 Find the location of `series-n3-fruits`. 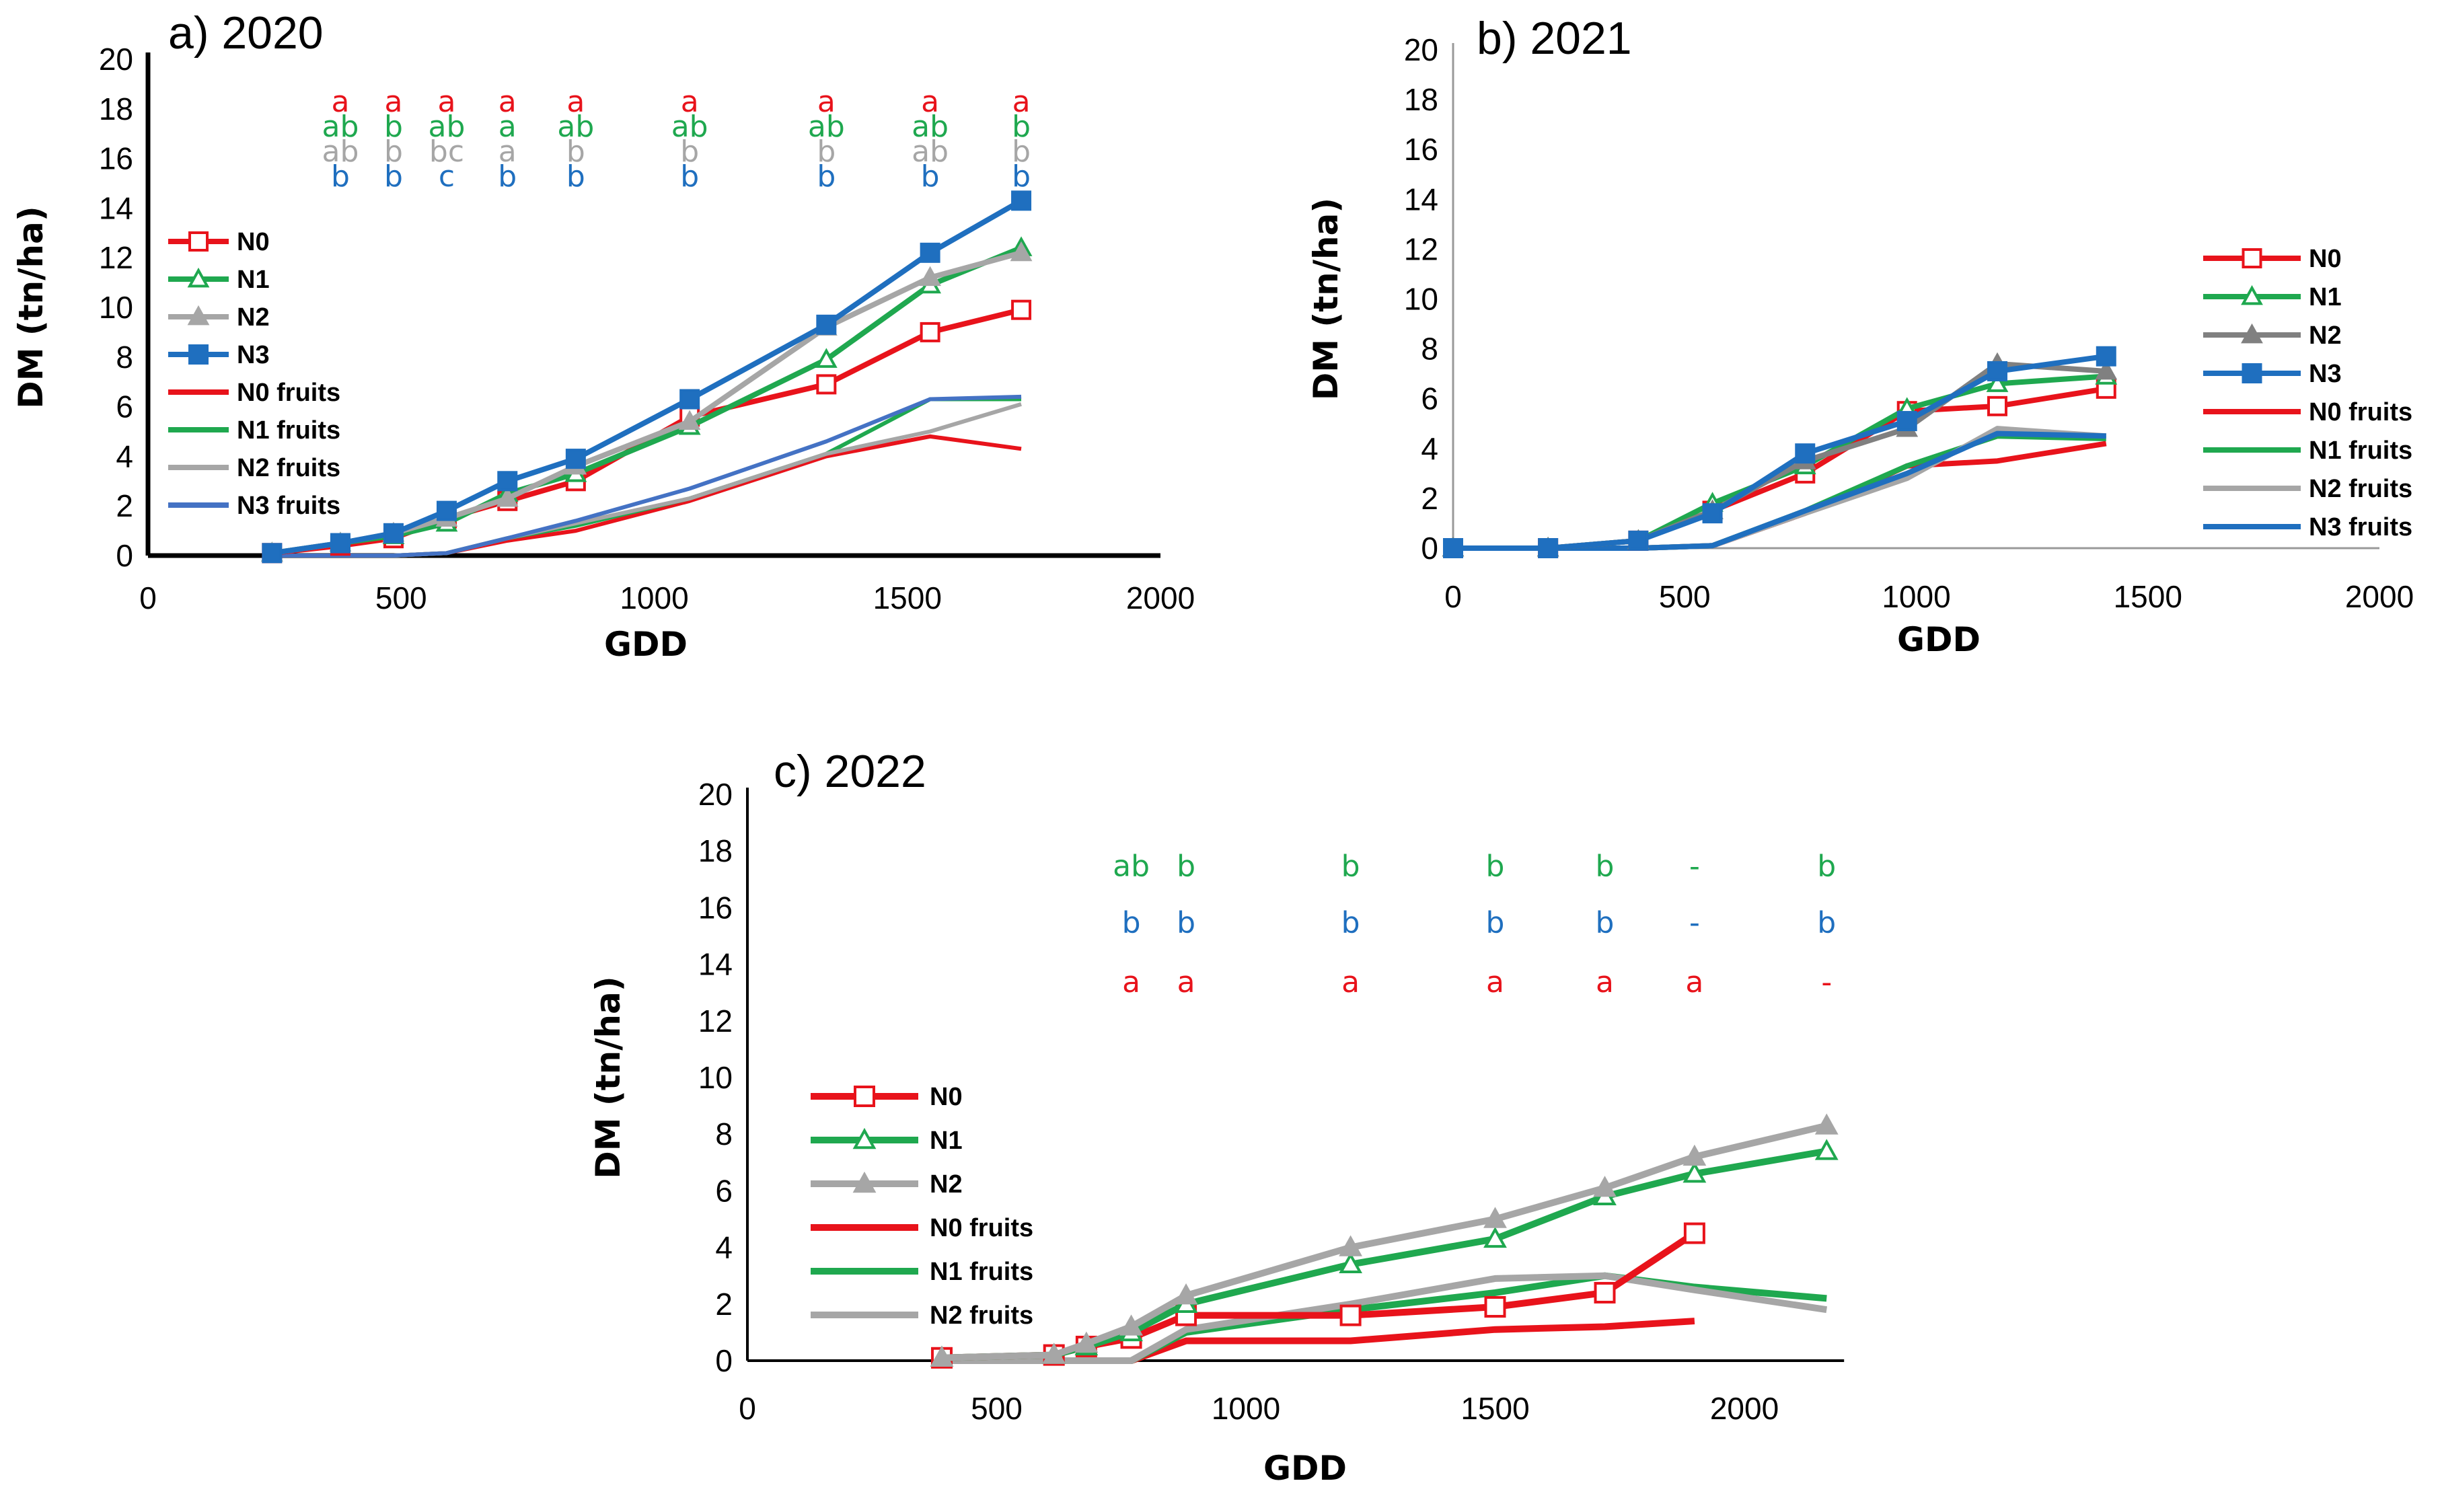

series-n3-fruits is located at coordinates (647, 476).